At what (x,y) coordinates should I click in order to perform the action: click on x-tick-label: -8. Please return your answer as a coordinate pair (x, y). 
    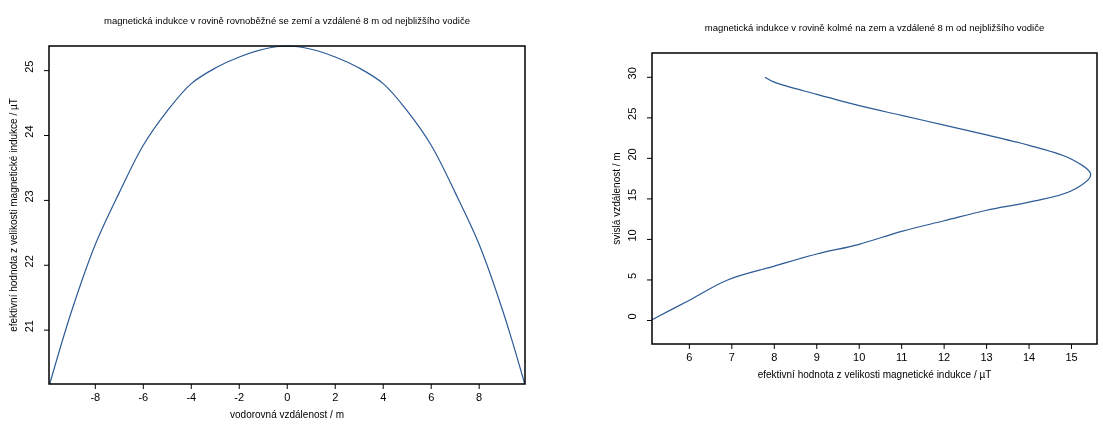
    Looking at the image, I should click on (95, 397).